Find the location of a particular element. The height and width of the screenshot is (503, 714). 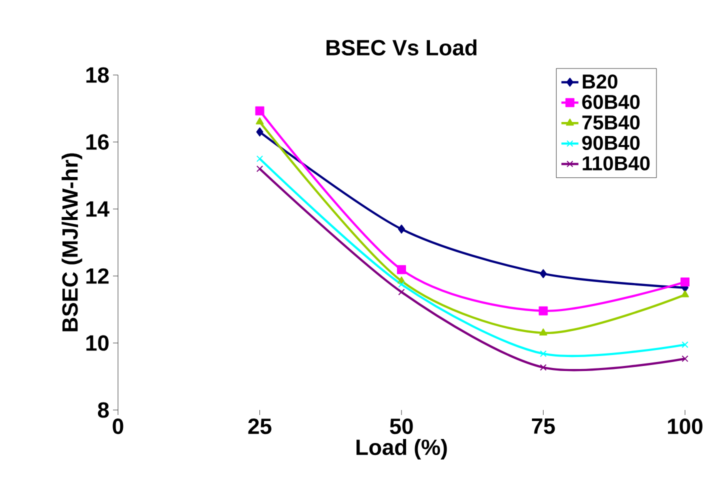

y-tick-label: 12 is located at coordinates (97, 276).